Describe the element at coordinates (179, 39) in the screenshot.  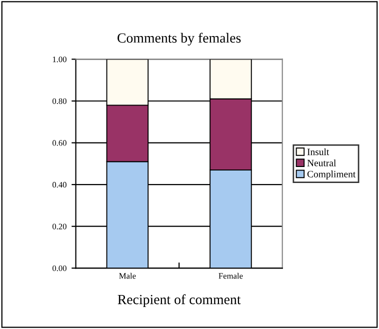
I see `chart-title: Comments by females` at that location.